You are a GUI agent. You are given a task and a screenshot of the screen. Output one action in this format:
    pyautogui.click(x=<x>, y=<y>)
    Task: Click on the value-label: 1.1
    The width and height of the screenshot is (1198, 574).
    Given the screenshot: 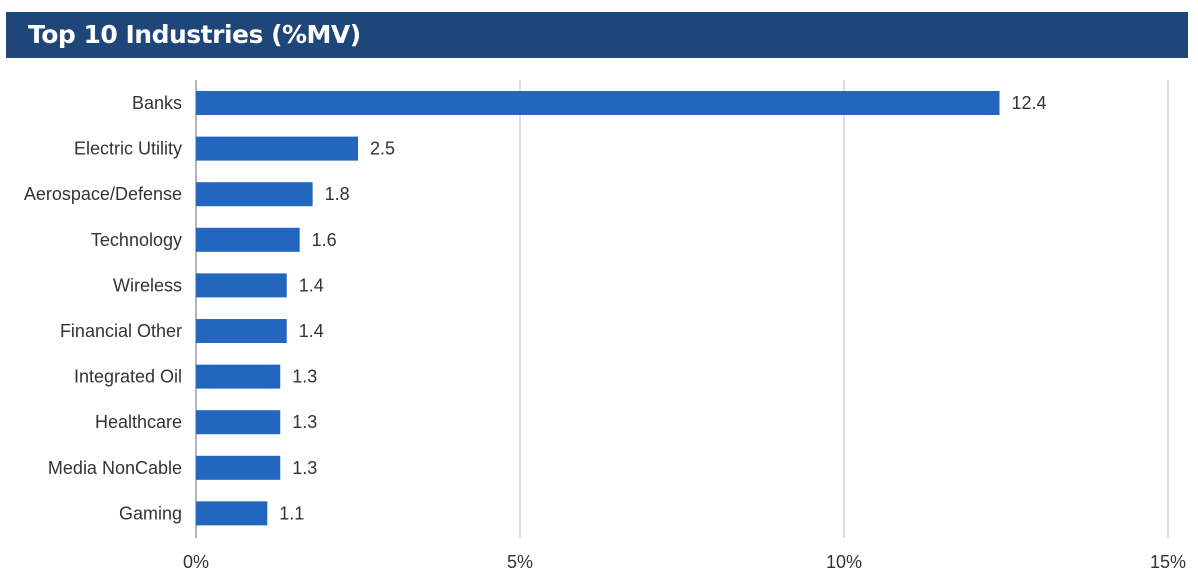 What is the action you would take?
    pyautogui.click(x=291, y=513)
    